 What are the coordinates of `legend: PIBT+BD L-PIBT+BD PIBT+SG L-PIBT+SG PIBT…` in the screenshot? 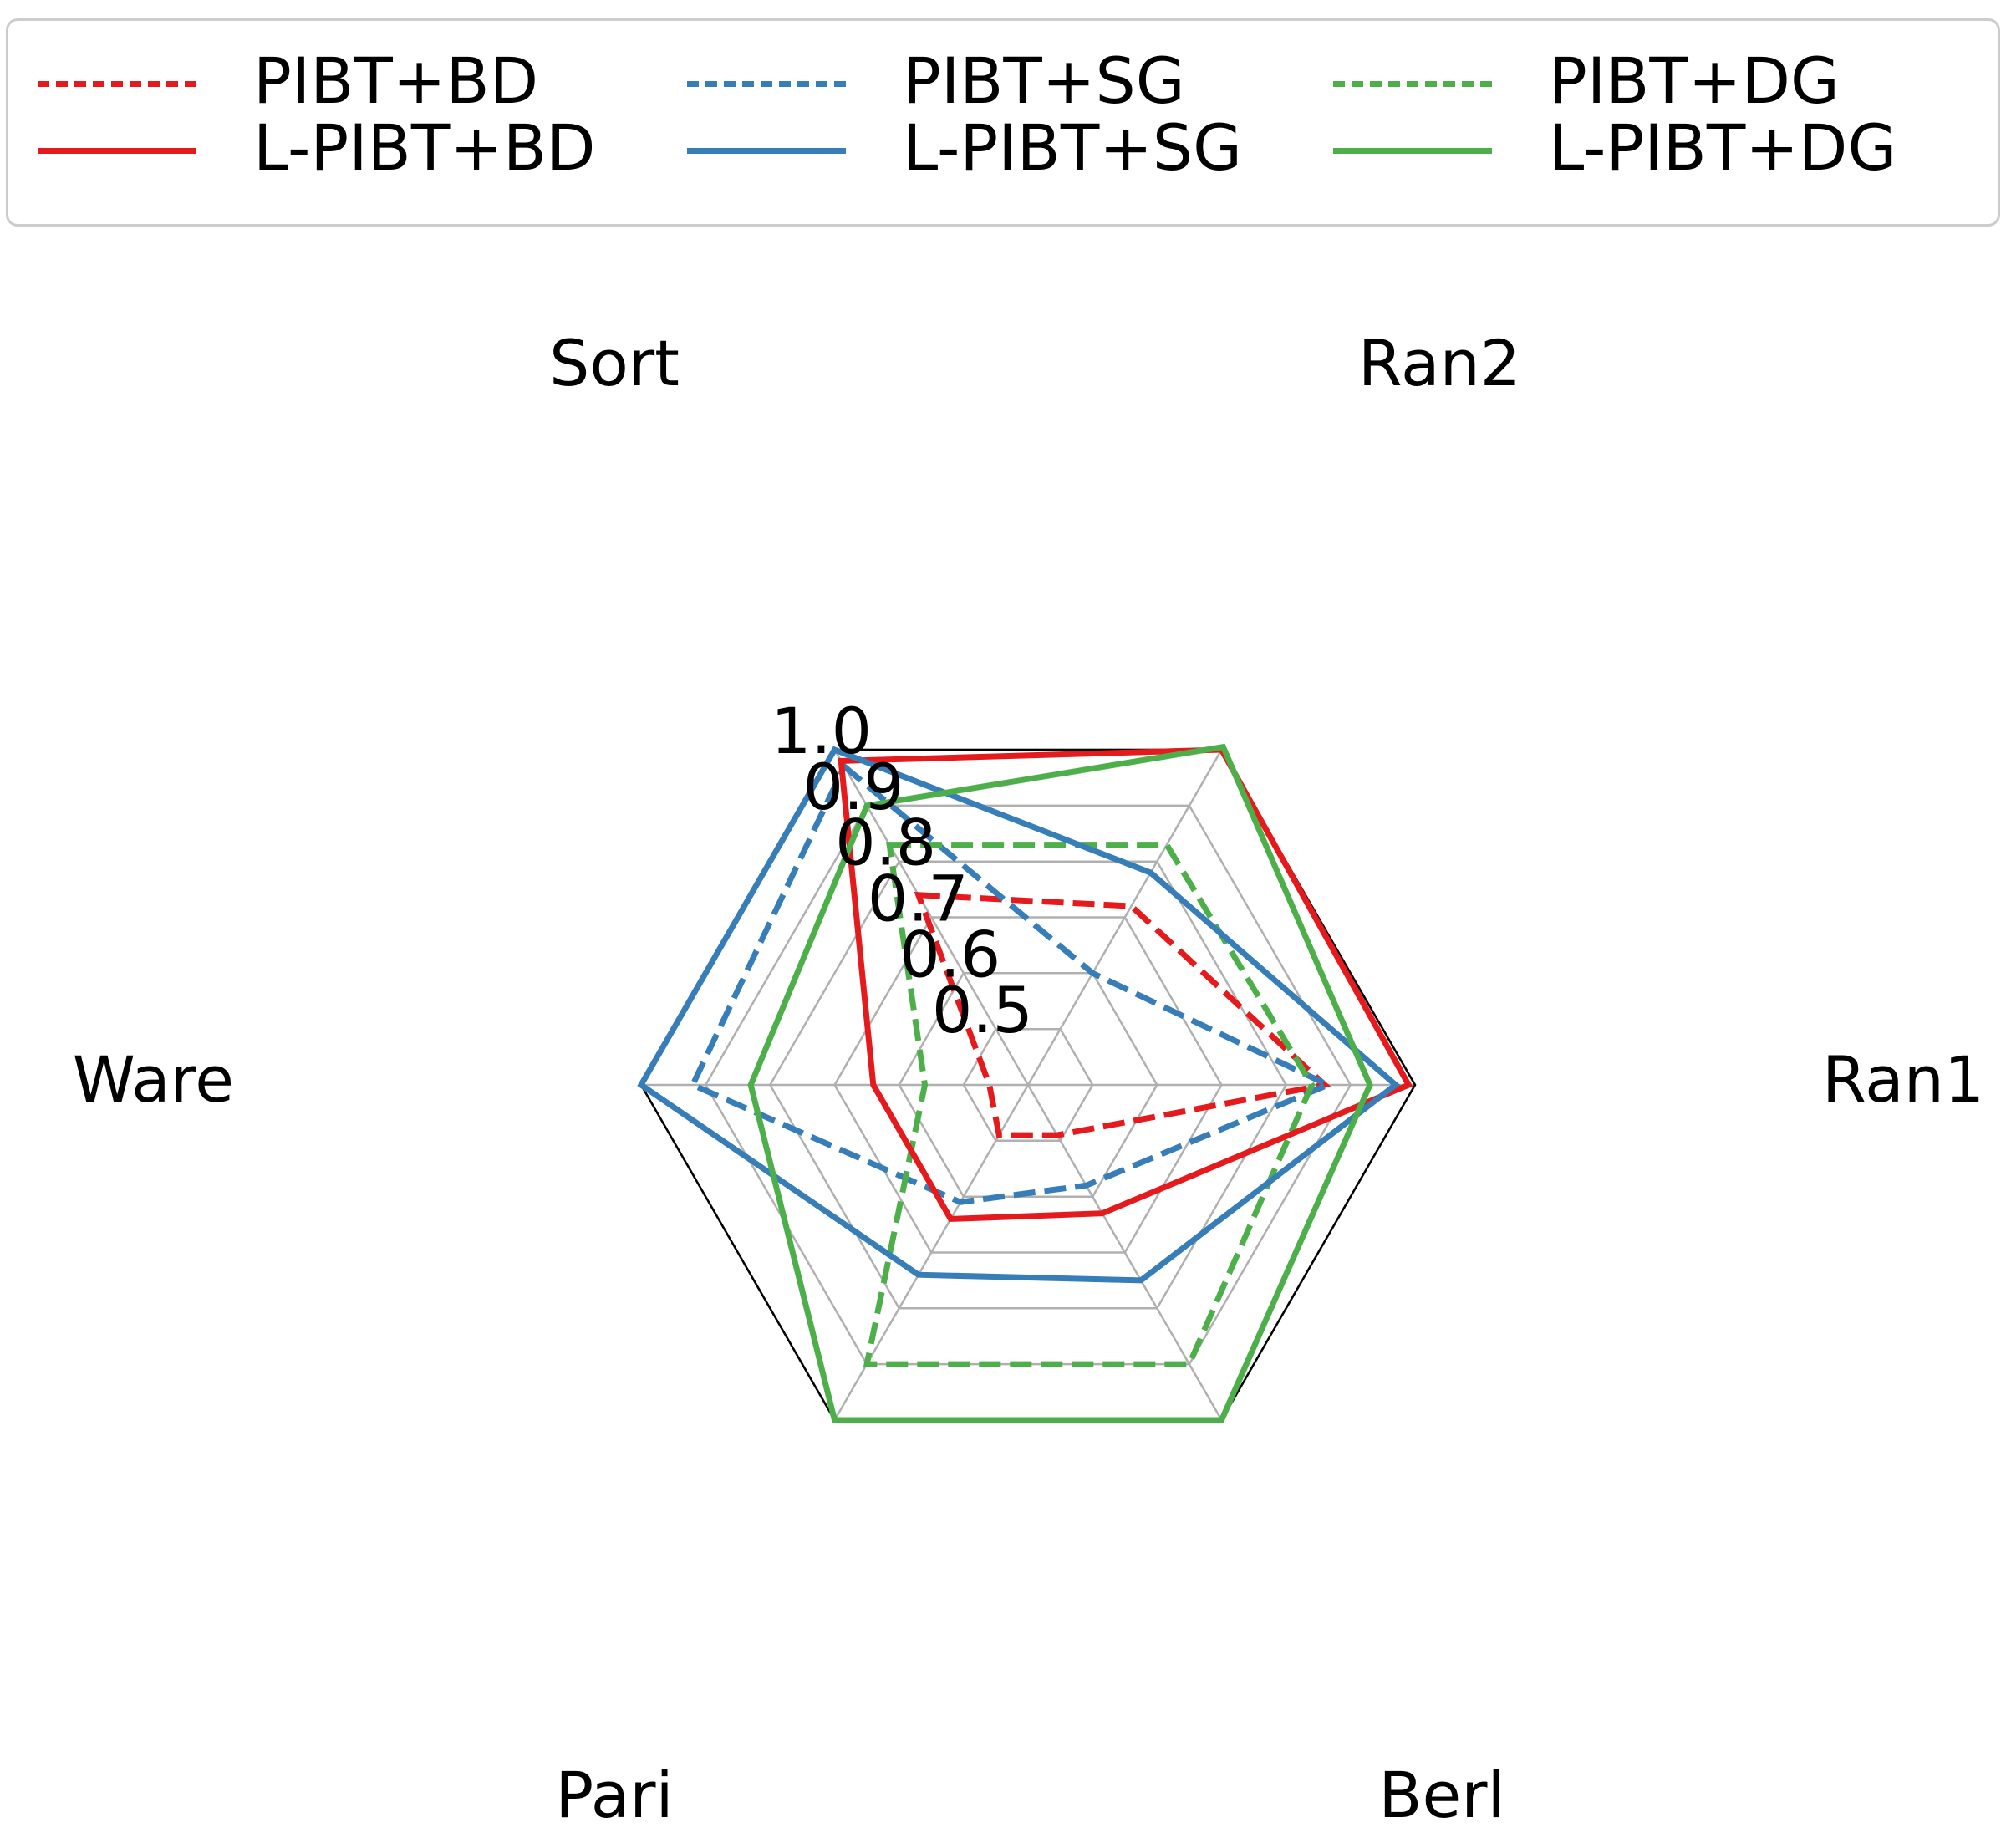 It's located at (1003, 122).